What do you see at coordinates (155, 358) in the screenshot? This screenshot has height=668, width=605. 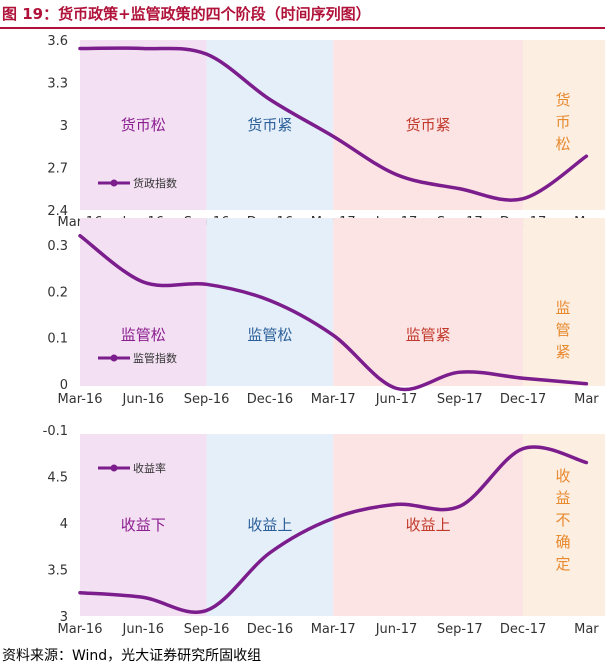 I see `legend-label: 监管指数` at bounding box center [155, 358].